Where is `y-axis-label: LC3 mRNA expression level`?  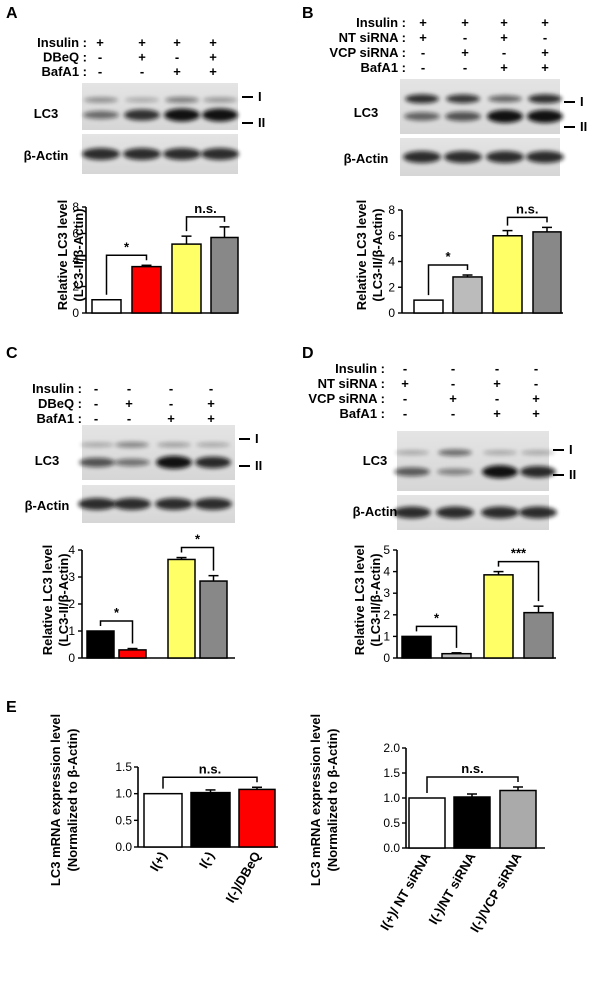 y-axis-label: LC3 mRNA expression level is located at coordinates (55, 800).